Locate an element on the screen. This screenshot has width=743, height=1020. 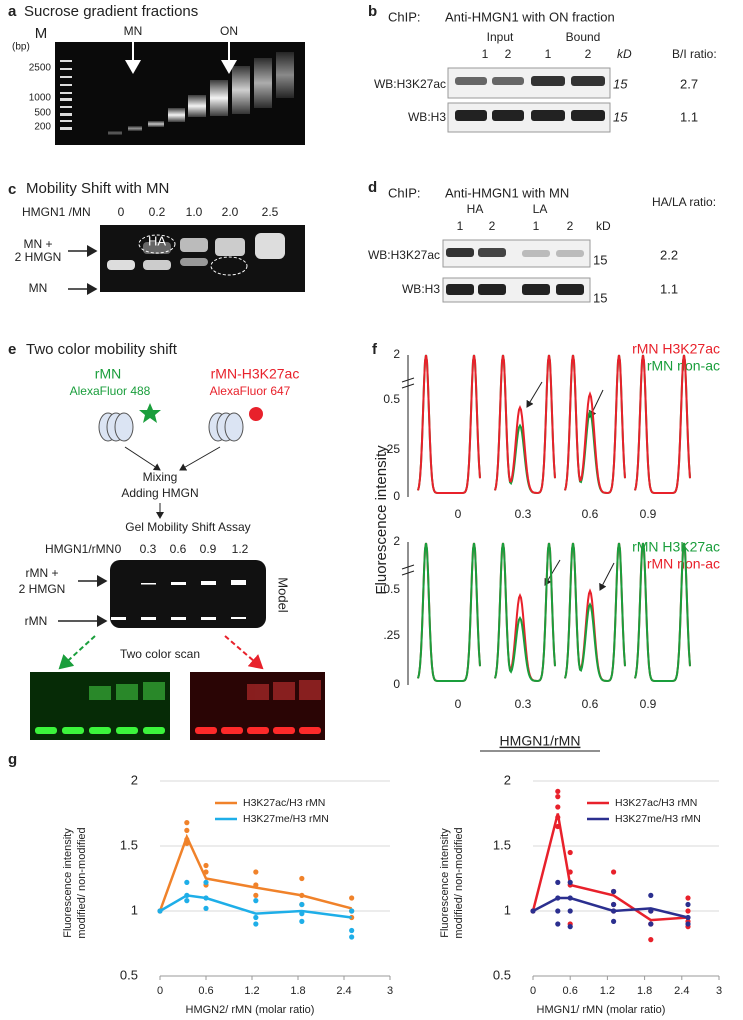
arrow-label: MN + is located at coordinates (37, 244).